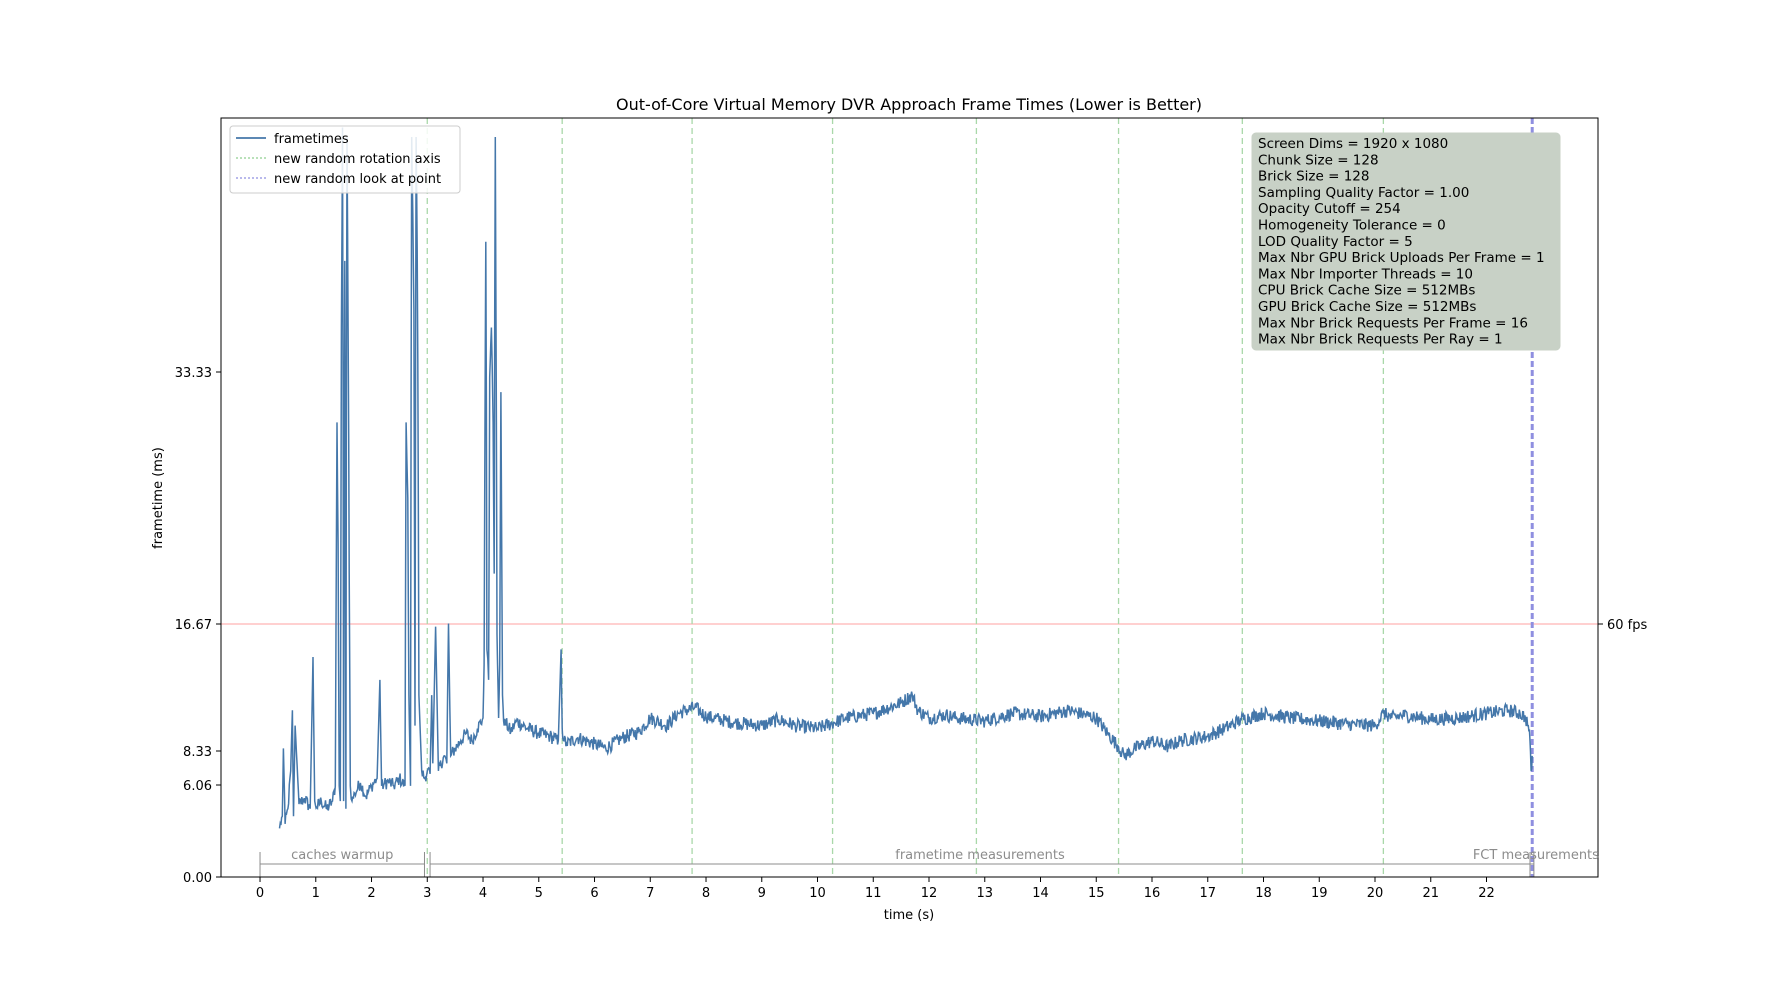  Describe the element at coordinates (311, 139) in the screenshot. I see `legend-entry-label: frametimes` at that location.